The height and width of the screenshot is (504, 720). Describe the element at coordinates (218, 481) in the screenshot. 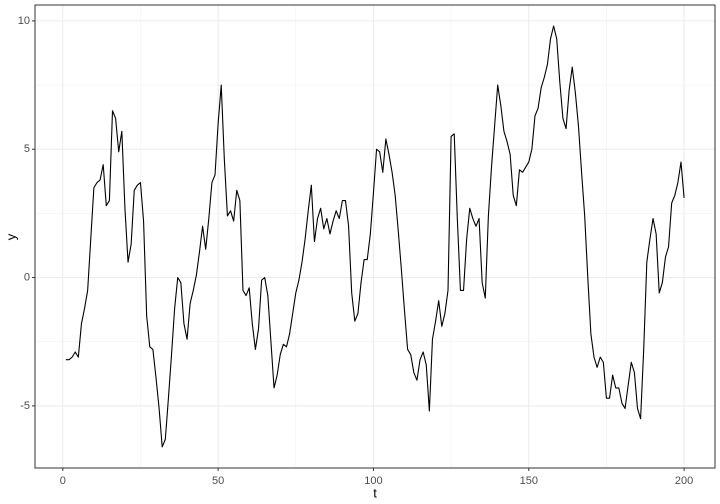

I see `x-tick-label: 50` at that location.